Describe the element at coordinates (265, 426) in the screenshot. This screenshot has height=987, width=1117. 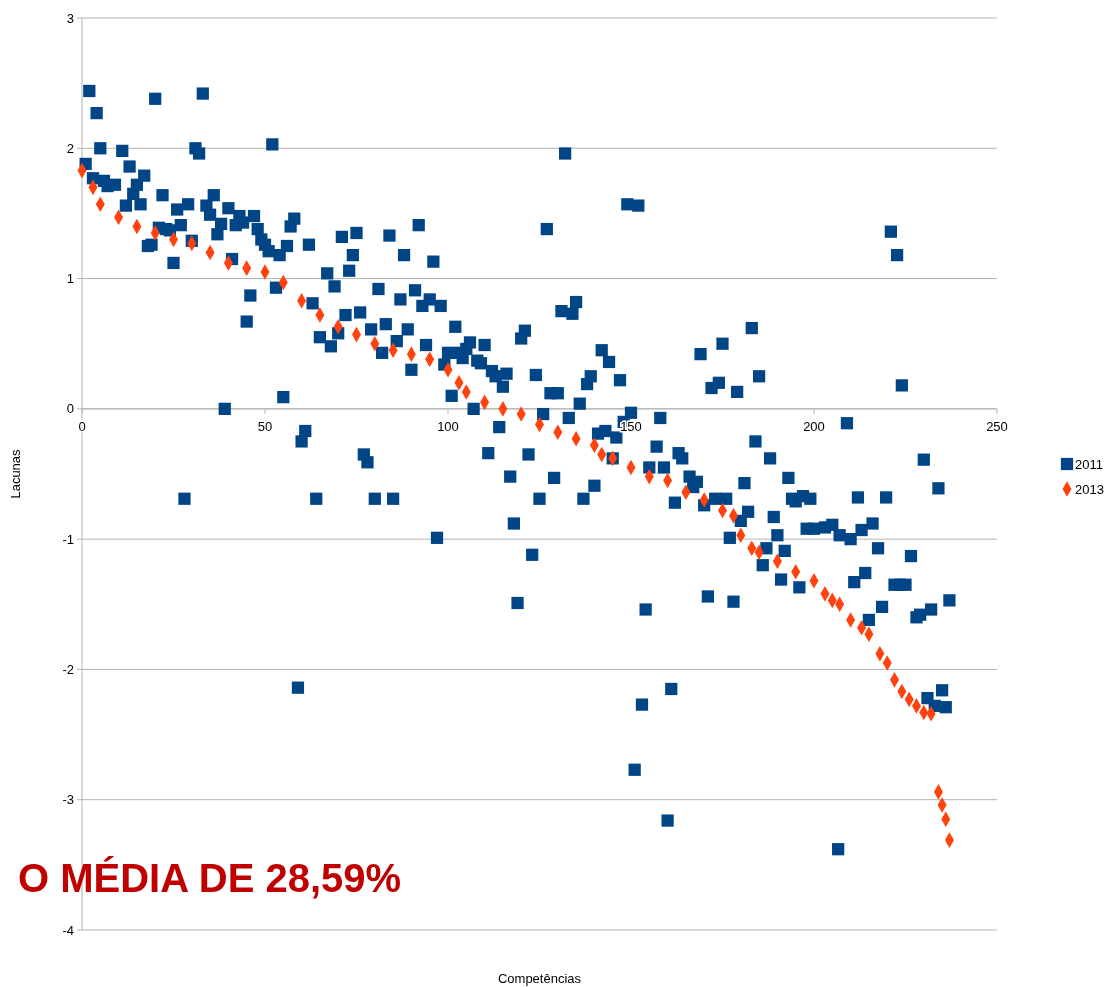
I see `x-tick-label: 50` at that location.